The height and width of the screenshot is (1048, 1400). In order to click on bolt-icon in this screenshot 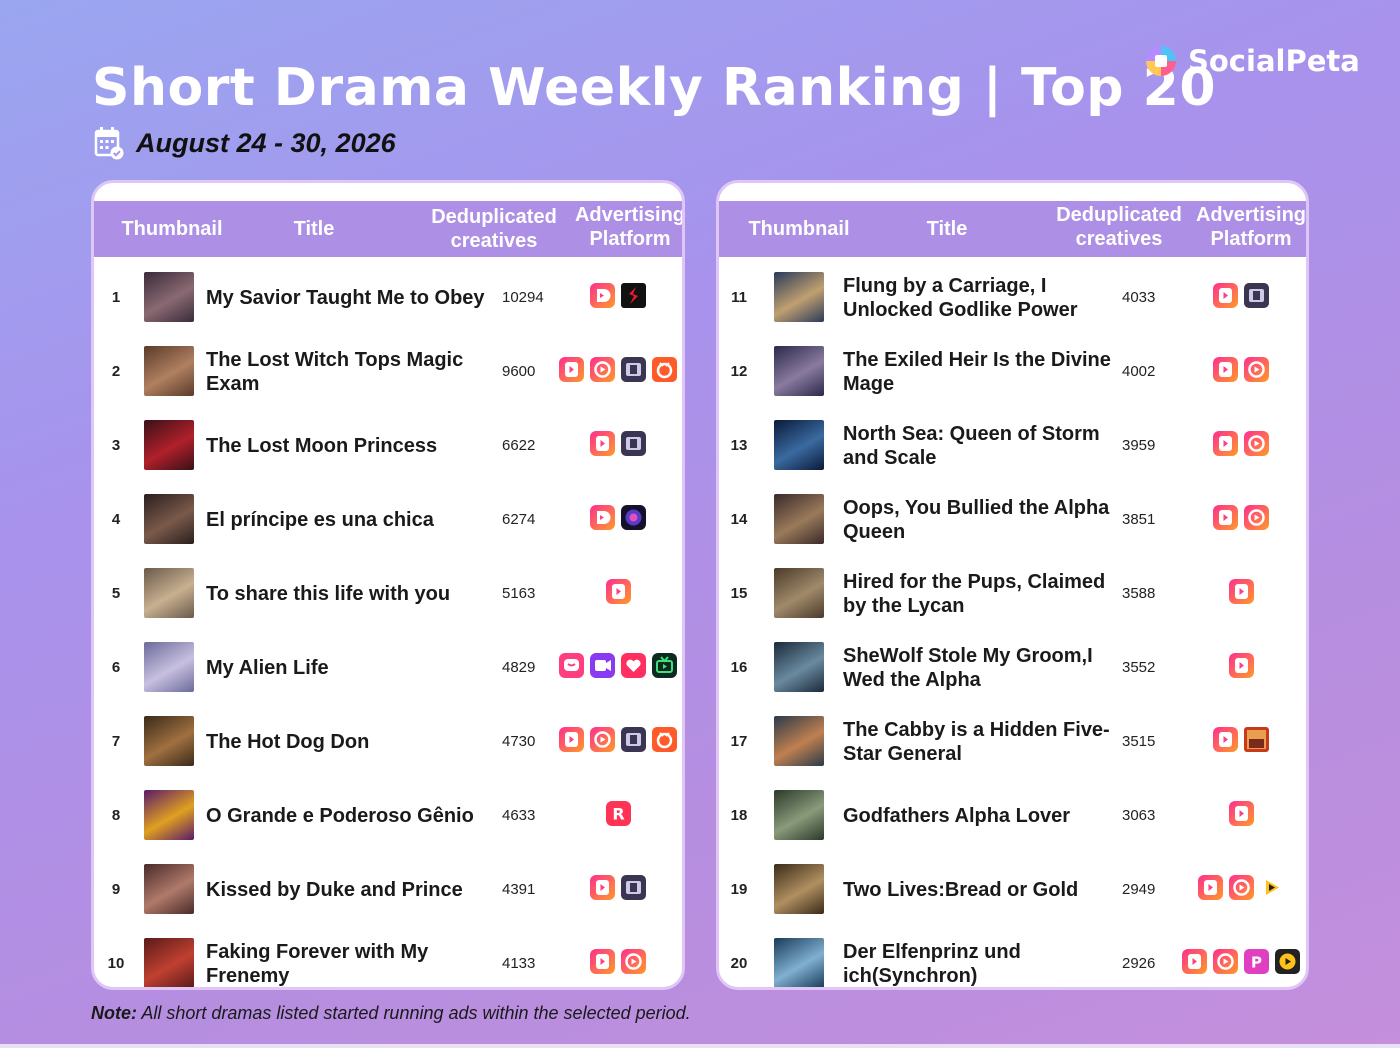, I will do `click(1272, 887)`.